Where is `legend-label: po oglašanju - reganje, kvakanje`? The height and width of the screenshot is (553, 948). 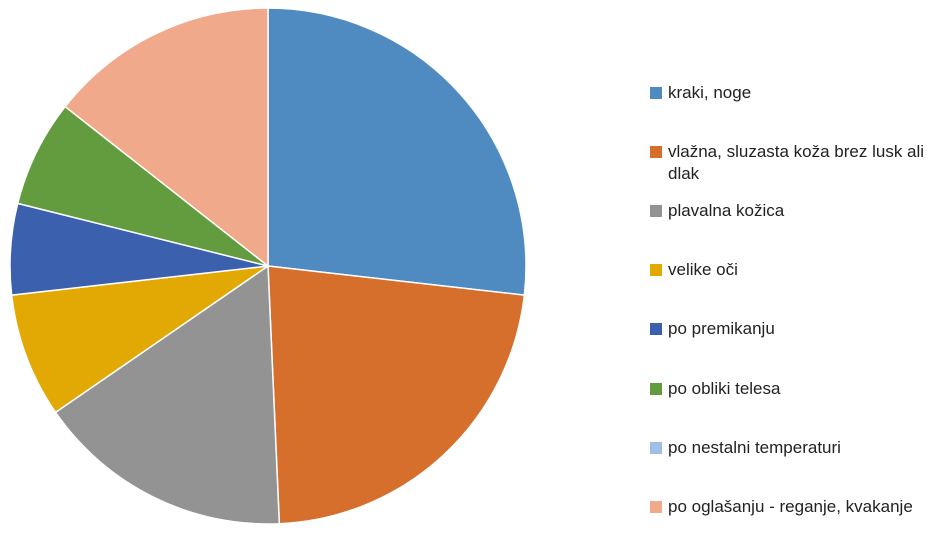 legend-label: po oglašanju - reganje, kvakanje is located at coordinates (790, 506).